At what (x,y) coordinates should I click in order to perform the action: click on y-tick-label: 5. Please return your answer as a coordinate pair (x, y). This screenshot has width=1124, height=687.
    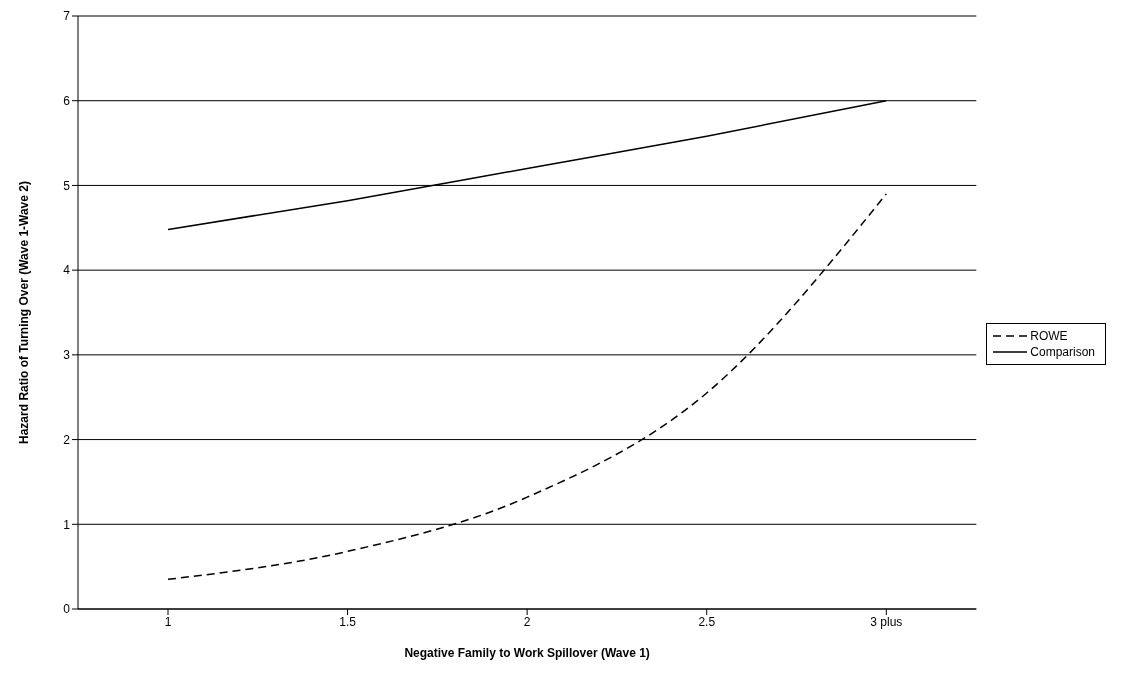
    Looking at the image, I should click on (67, 185).